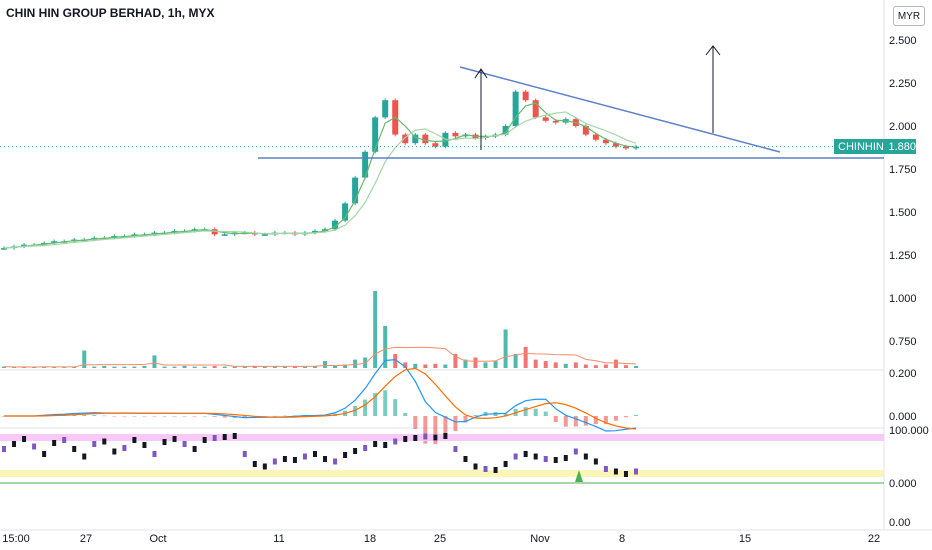 The image size is (932, 550). Describe the element at coordinates (320, 357) in the screenshot. I see `volume-ma-line` at that location.